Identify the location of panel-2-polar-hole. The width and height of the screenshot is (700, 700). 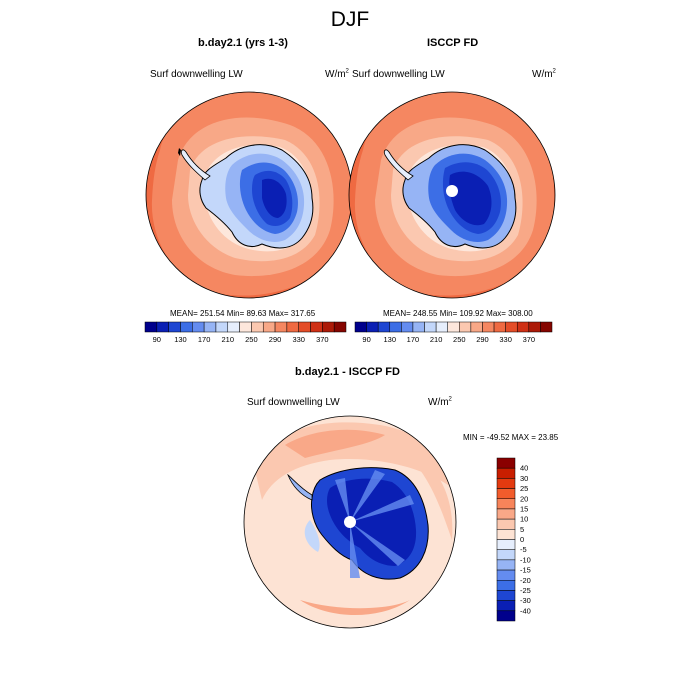
(452, 191).